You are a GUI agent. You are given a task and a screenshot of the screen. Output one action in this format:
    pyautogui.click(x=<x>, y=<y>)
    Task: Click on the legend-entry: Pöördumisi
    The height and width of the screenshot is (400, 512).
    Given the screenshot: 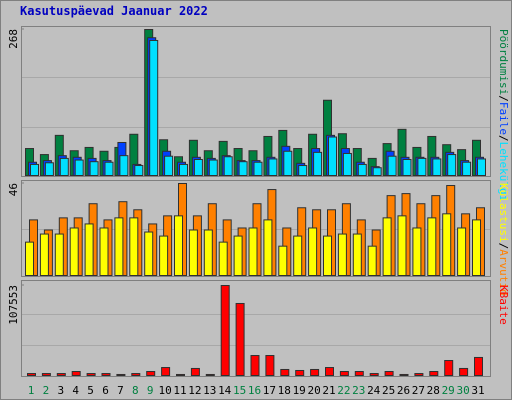 What is the action you would take?
    pyautogui.click(x=503, y=62)
    